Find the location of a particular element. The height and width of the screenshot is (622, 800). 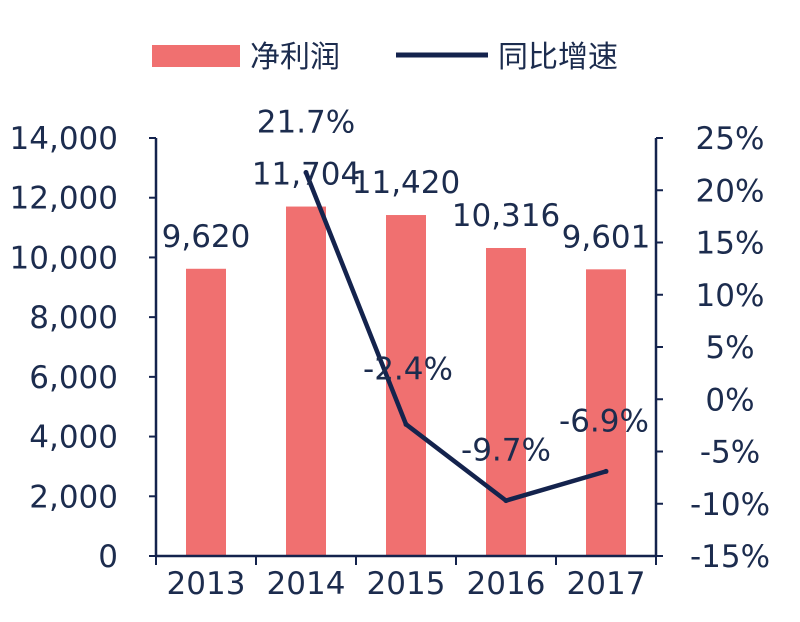

bar-2013 is located at coordinates (206, 412).